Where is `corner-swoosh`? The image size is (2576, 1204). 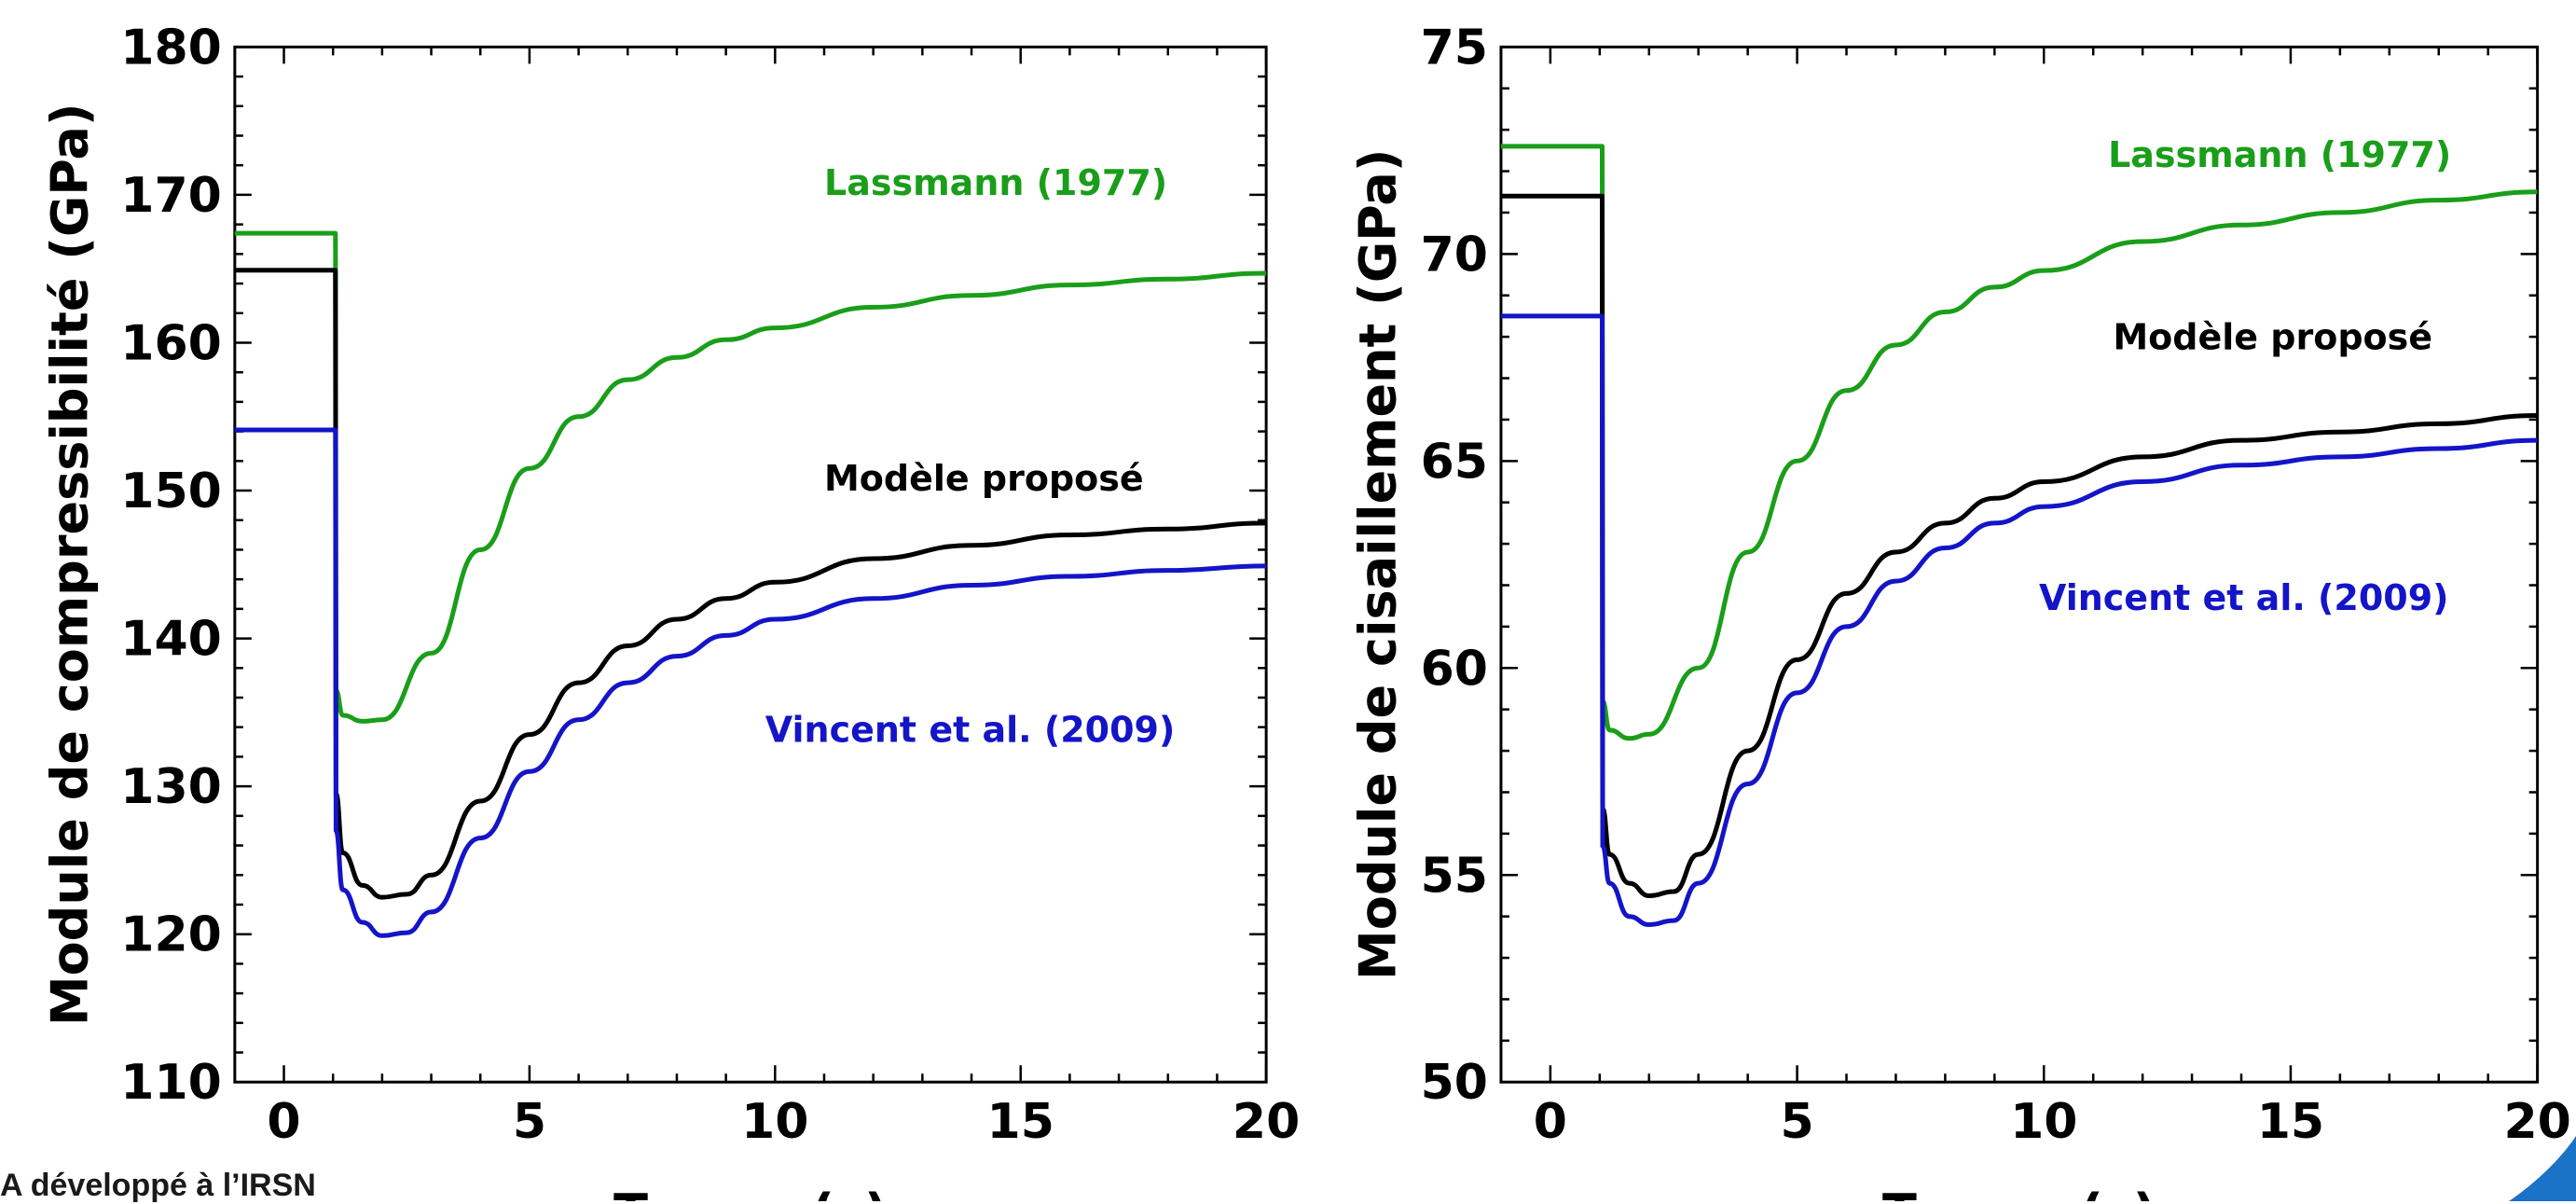
corner-swoosh is located at coordinates (2542, 1168).